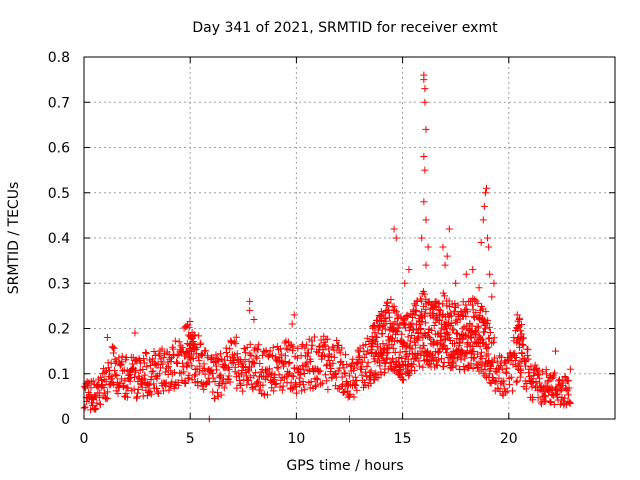 The height and width of the screenshot is (480, 640). I want to click on x-tick-labels: 0 5 10 15 20, so click(299, 439).